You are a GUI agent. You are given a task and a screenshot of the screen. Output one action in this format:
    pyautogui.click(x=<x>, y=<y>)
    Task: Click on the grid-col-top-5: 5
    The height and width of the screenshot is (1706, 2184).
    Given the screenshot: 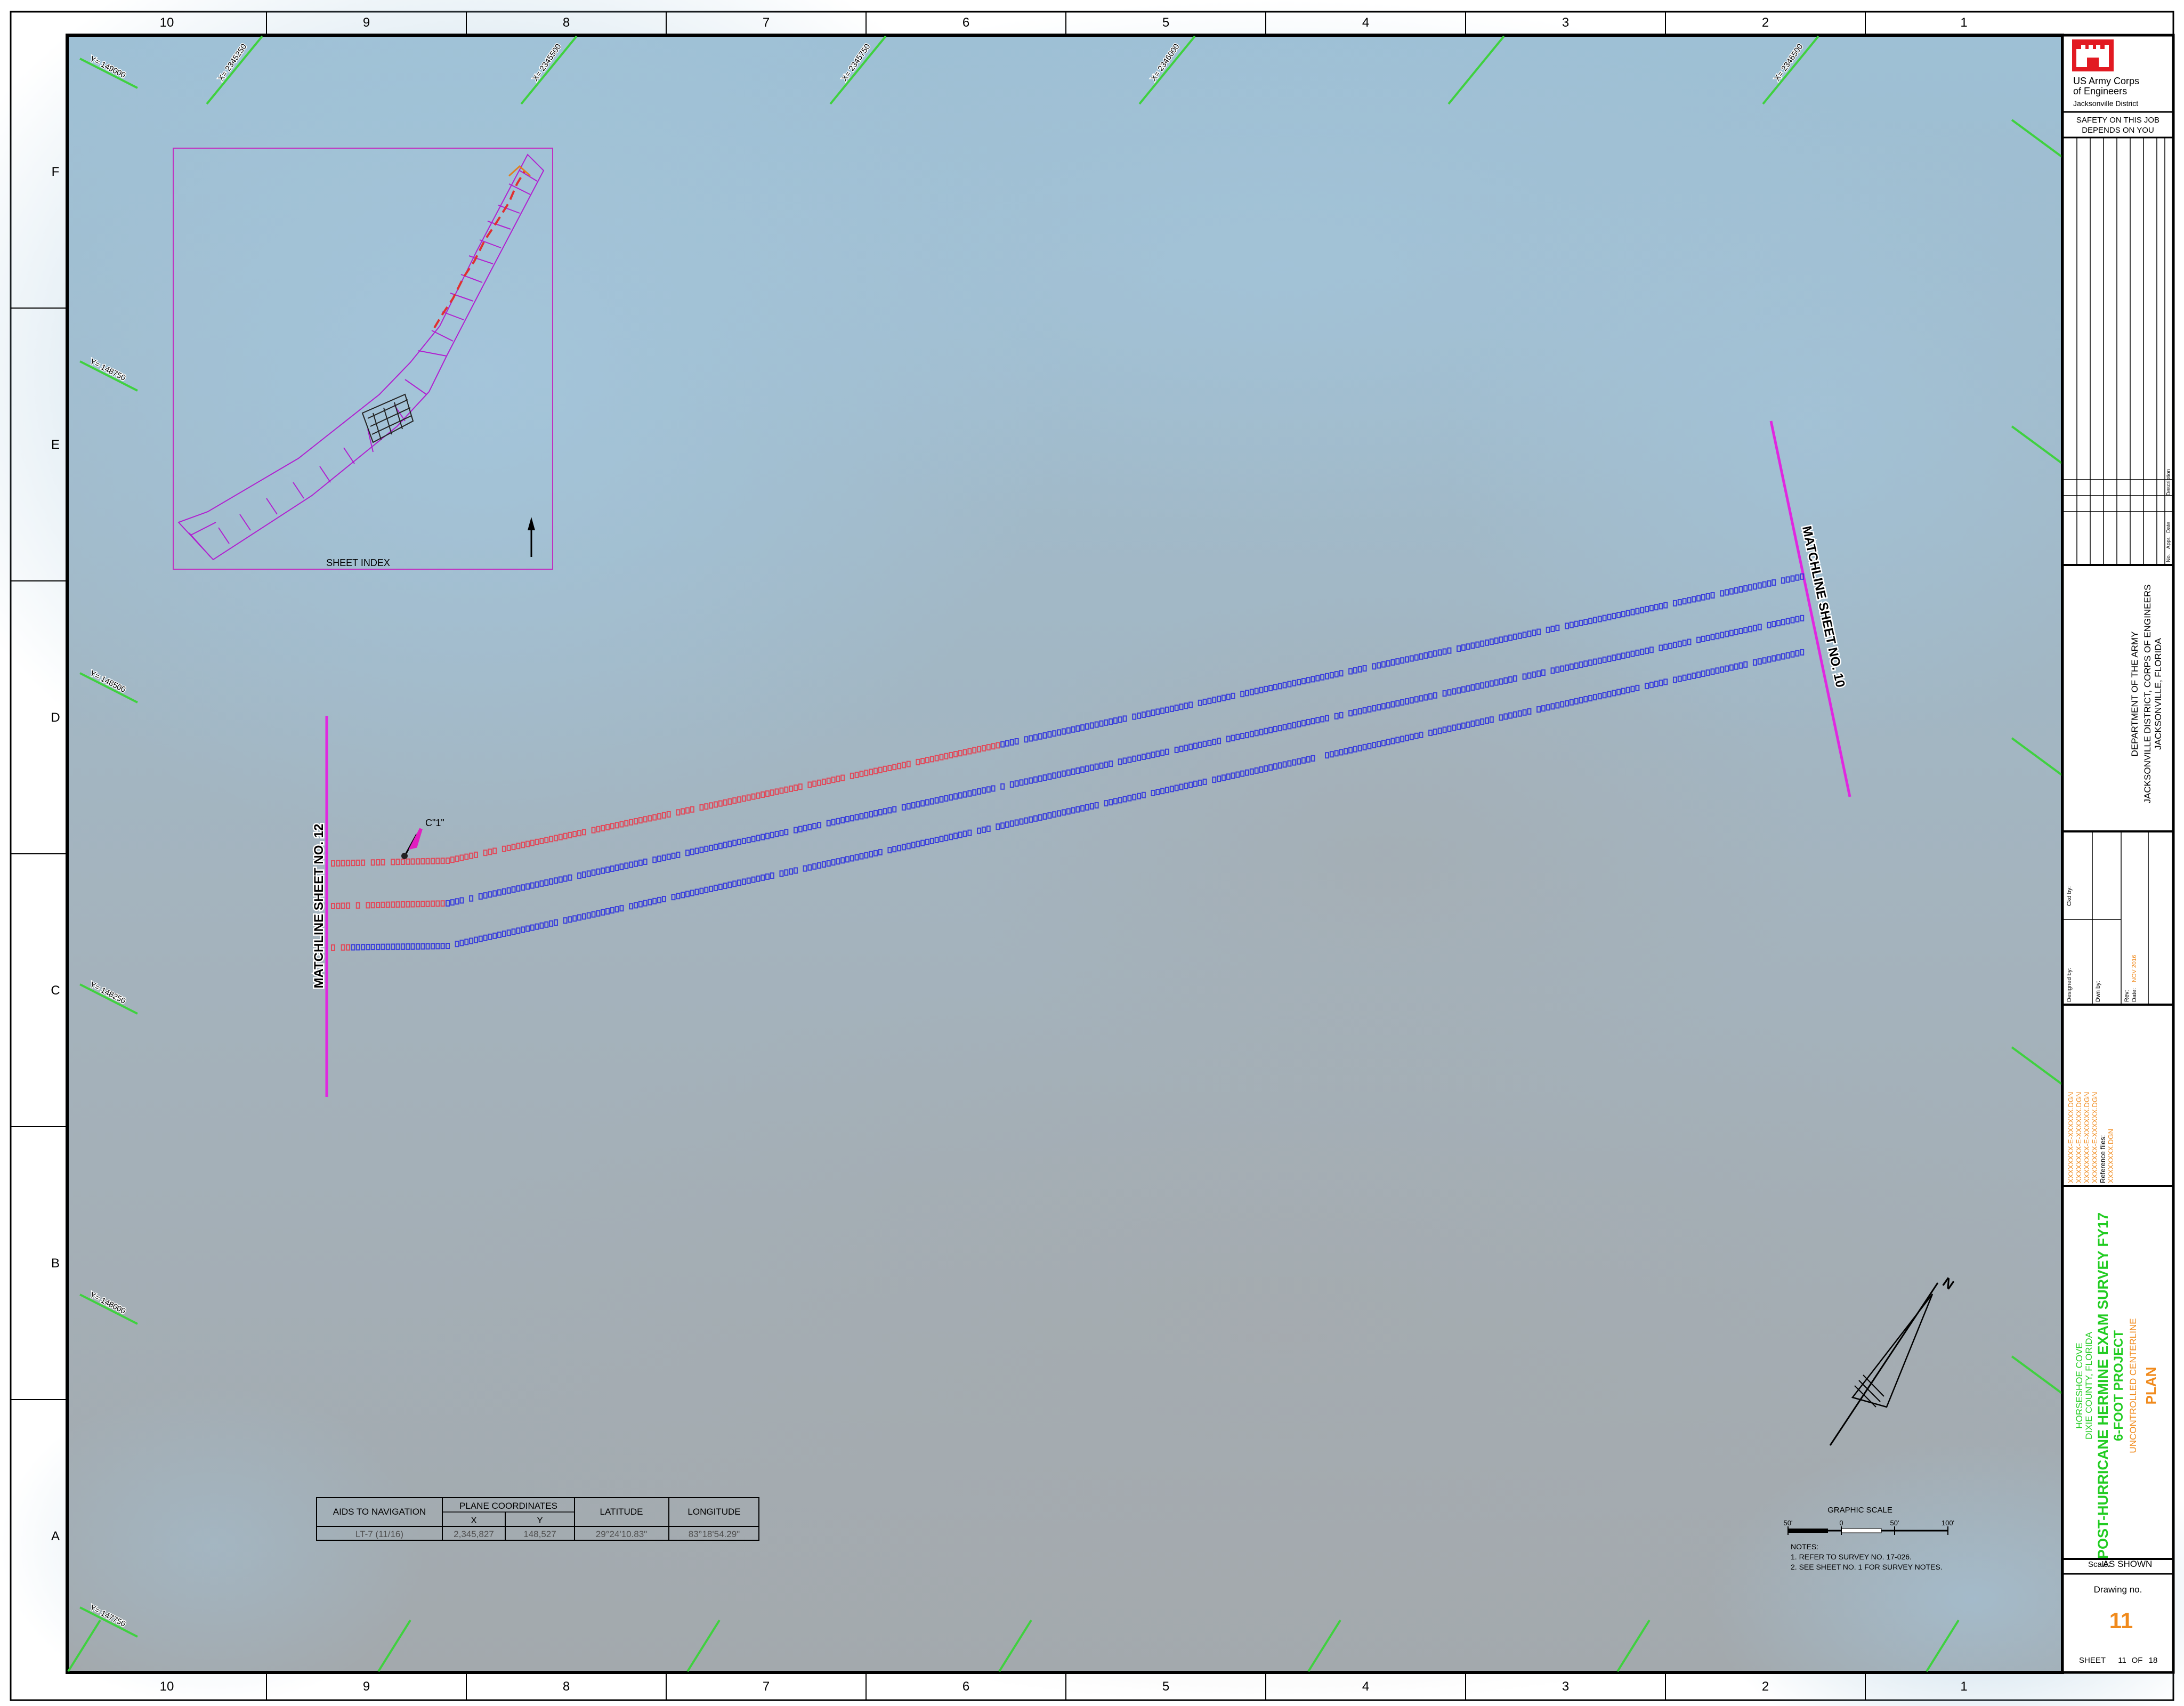 What is the action you would take?
    pyautogui.click(x=1165, y=22)
    